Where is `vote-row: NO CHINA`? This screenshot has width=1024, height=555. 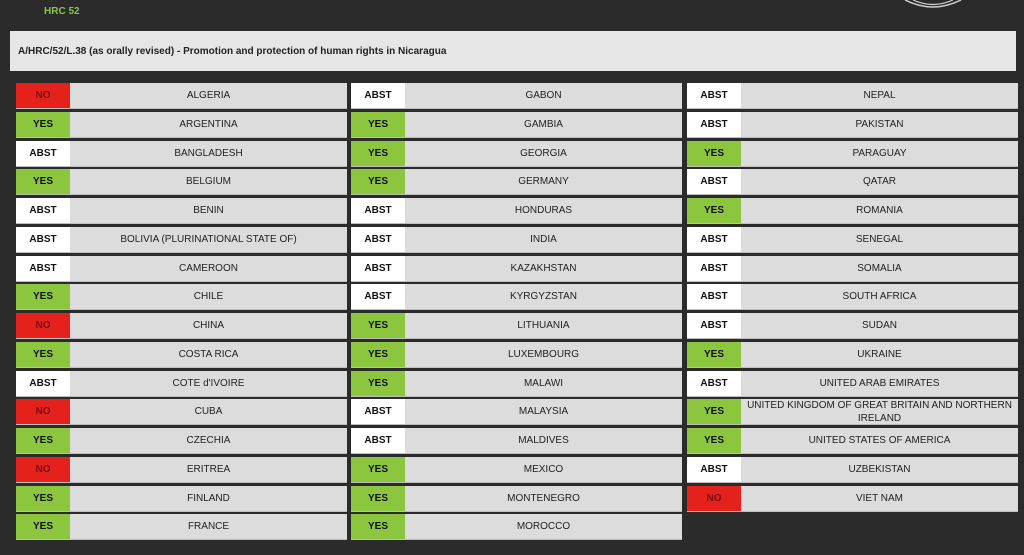 vote-row: NO CHINA is located at coordinates (181, 326).